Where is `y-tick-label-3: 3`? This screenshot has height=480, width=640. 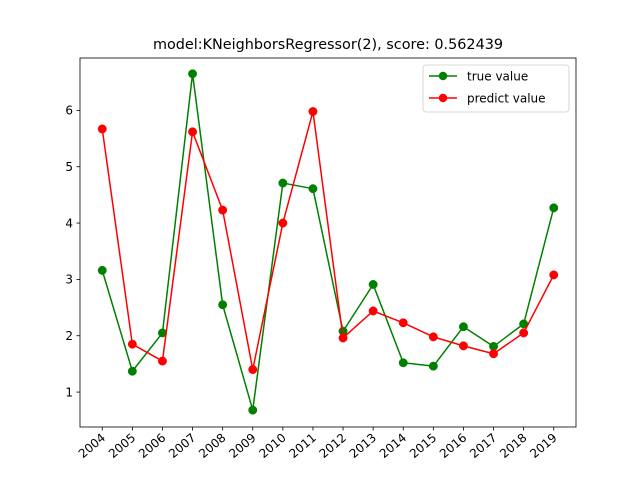
y-tick-label-3: 3 is located at coordinates (69, 280).